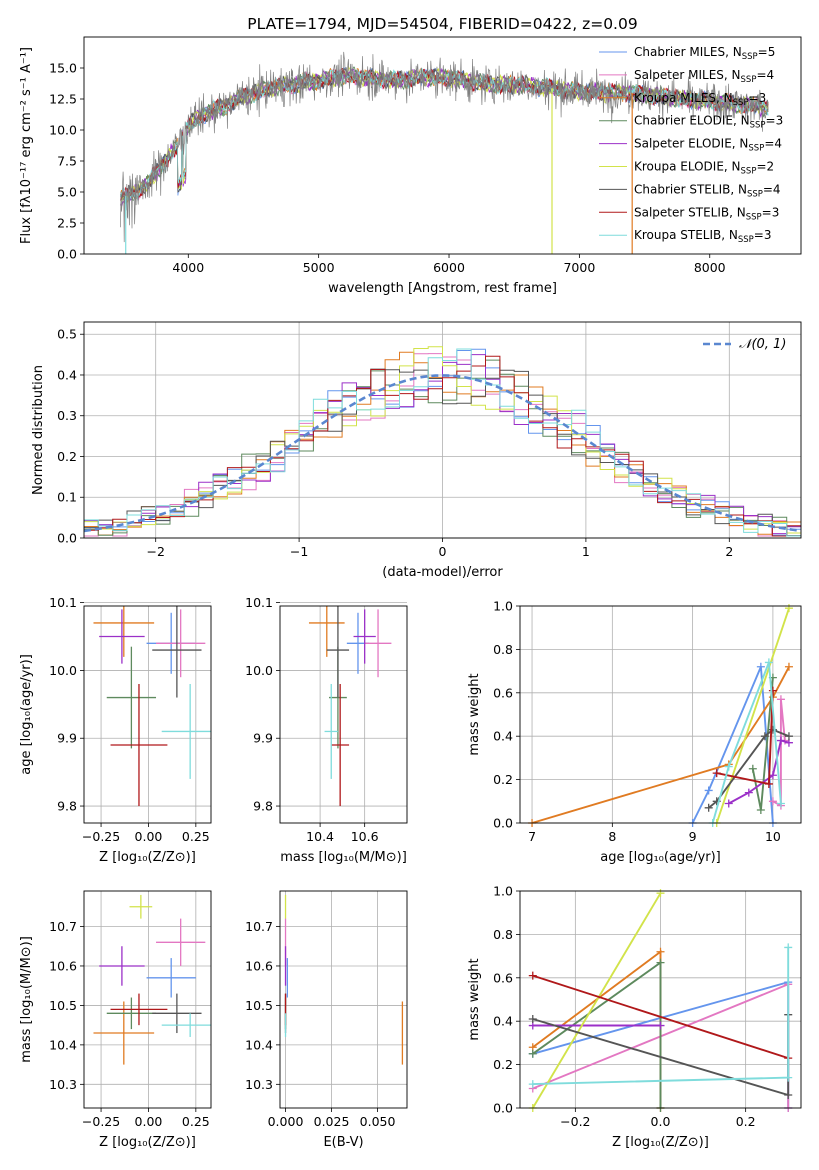 The image size is (819, 1170). What do you see at coordinates (586, 551) in the screenshot?
I see `x-tick-label: 1` at bounding box center [586, 551].